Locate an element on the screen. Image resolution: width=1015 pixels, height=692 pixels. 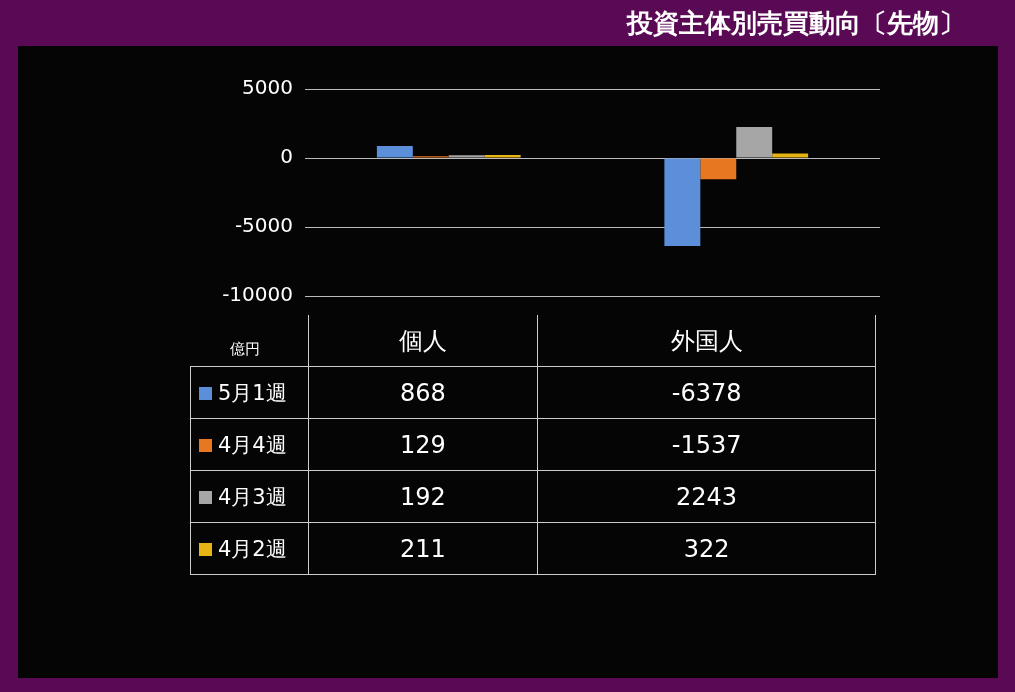
legend-label: 4月4週 is located at coordinates (249, 444).